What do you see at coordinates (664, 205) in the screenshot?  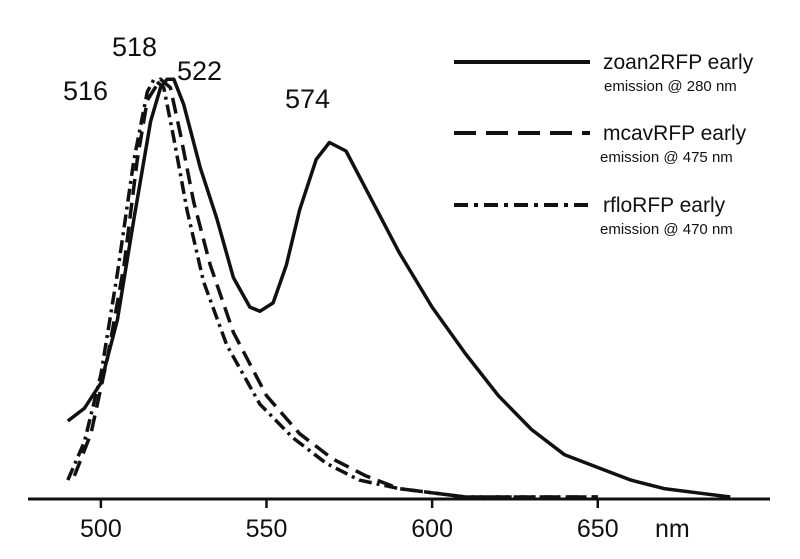 I see `legend-entry-name: rfloRFP early` at bounding box center [664, 205].